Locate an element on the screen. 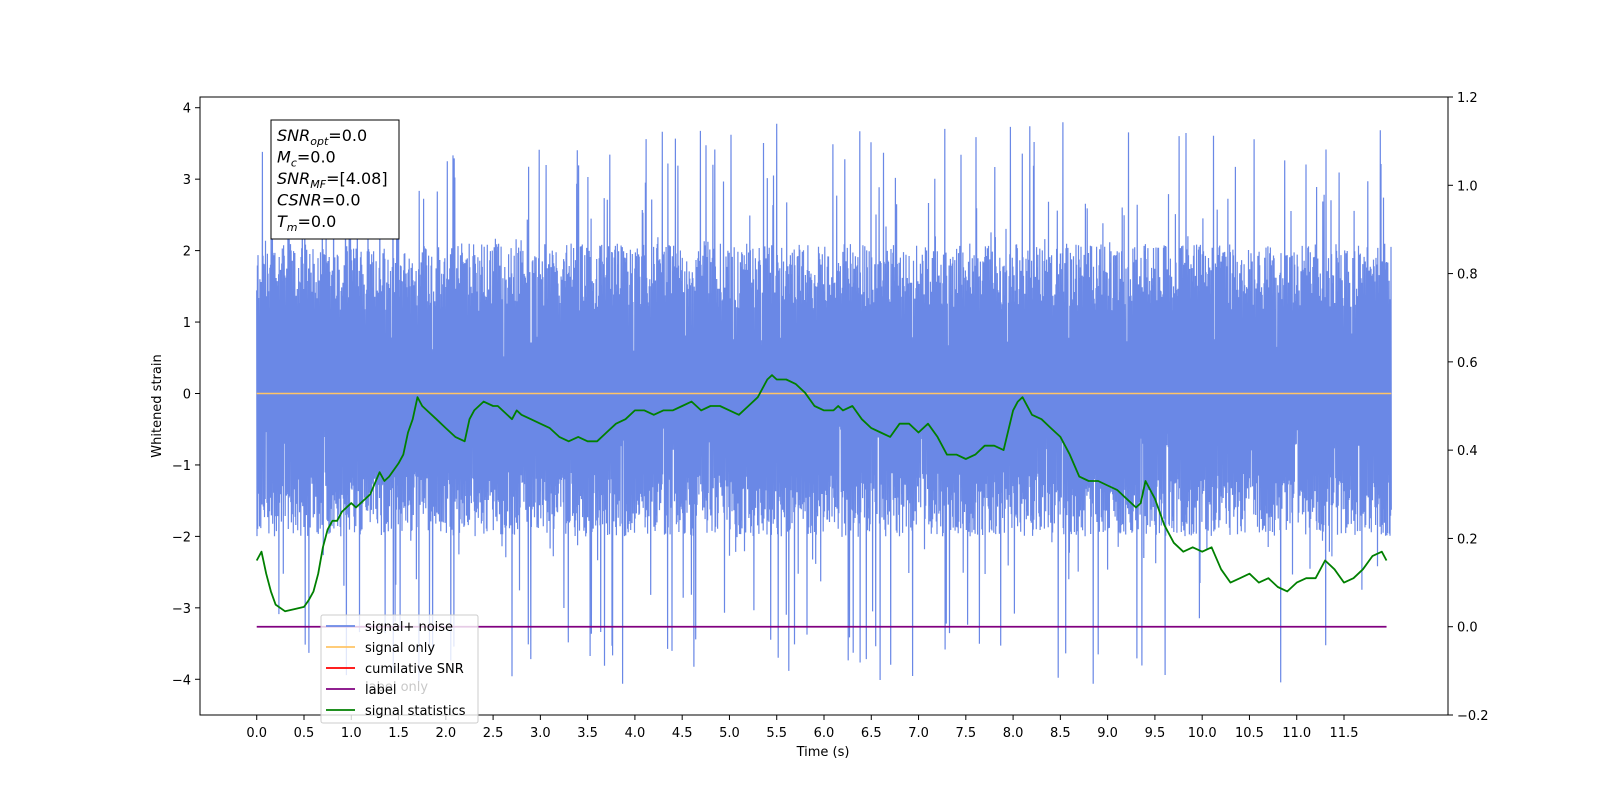  y-axis-right: 1.2 1.0 0.8 0.6 0.4 0.2 0.0 −0.2 is located at coordinates (1468, 407).